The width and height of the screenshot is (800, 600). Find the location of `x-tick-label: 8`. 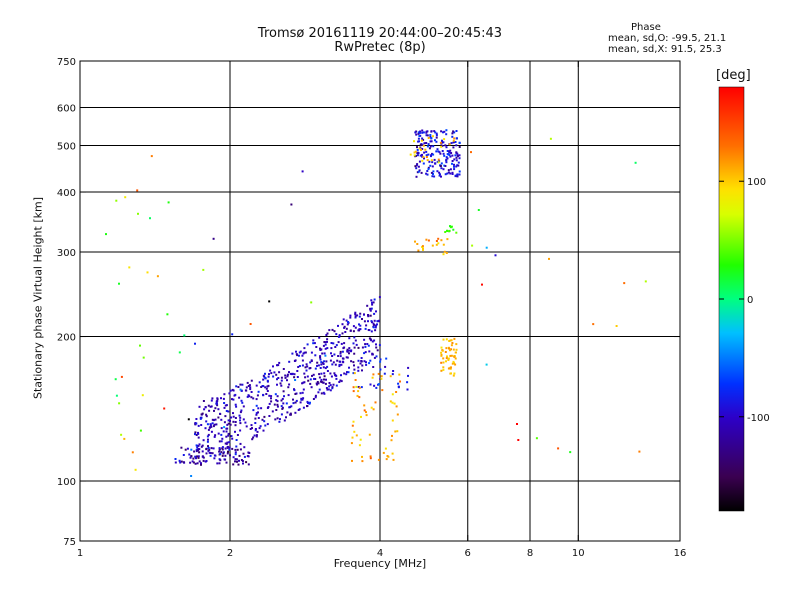

x-tick-label: 8 is located at coordinates (530, 553).